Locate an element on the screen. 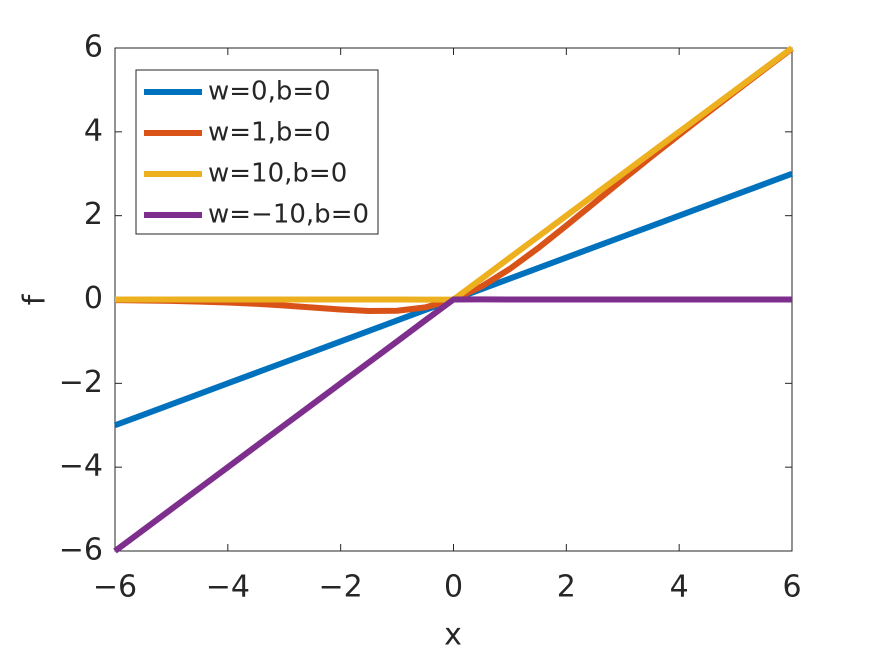 This screenshot has height=660, width=875. legend-label: w=10,b=0 is located at coordinates (277, 174).